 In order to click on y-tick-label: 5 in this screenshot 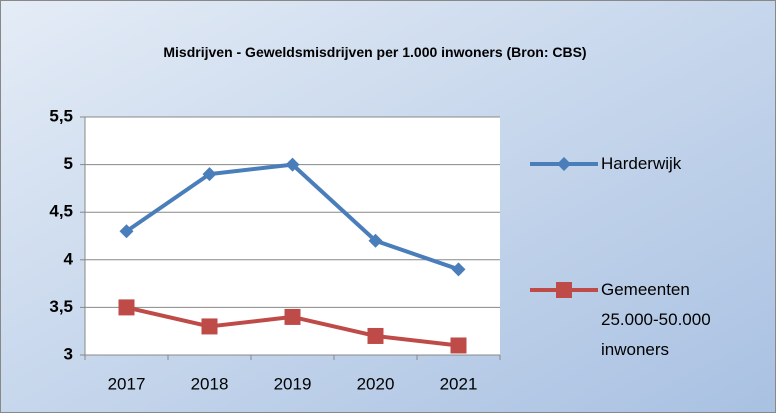, I will do `click(68, 163)`.